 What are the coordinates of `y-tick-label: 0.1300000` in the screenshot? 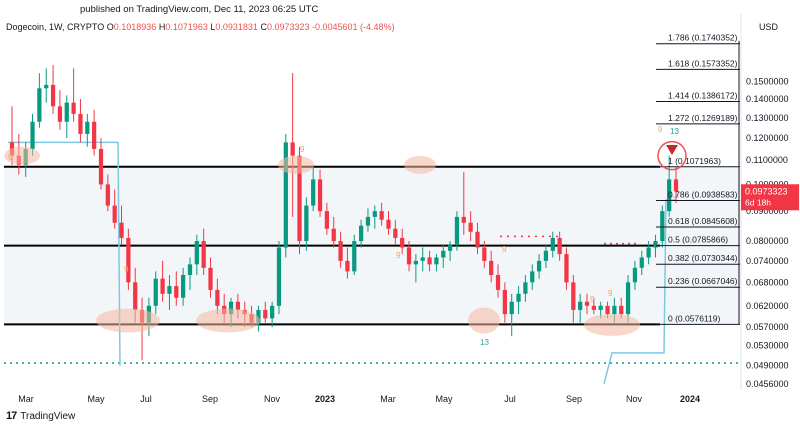 It's located at (767, 118).